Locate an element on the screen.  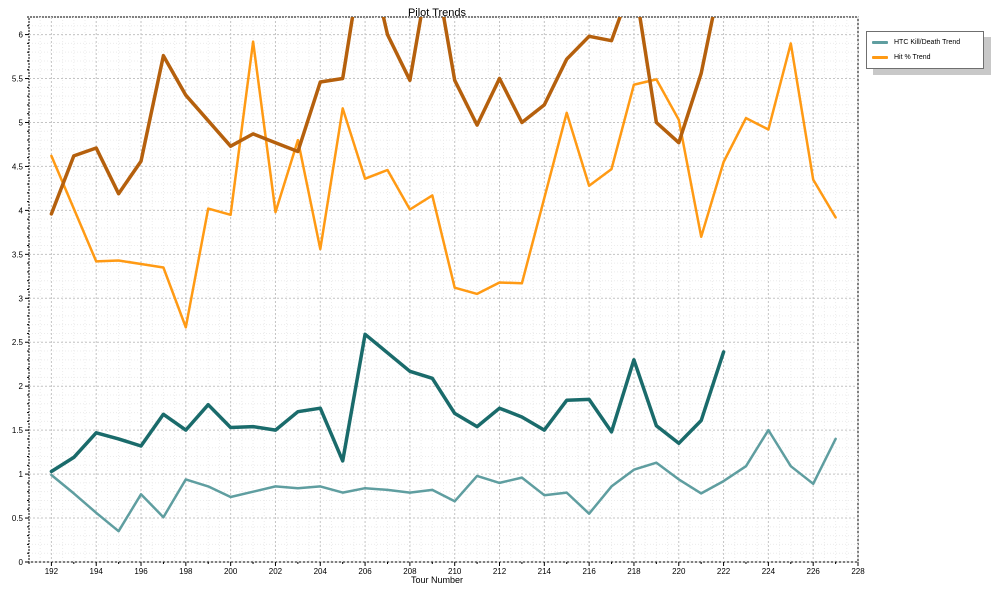
x-tick-label: 202 is located at coordinates (276, 571).